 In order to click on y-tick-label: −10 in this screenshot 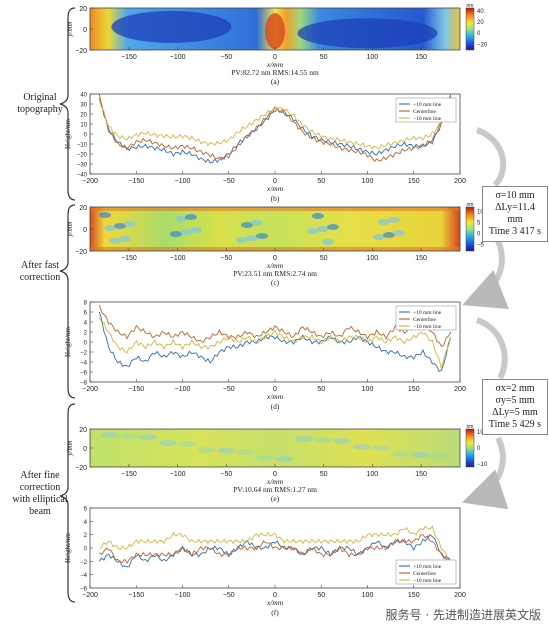, I will do `click(82, 146)`.